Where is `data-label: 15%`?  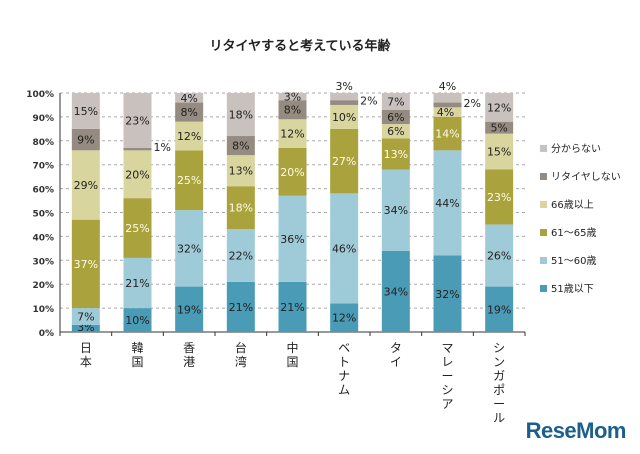 data-label: 15% is located at coordinates (86, 111).